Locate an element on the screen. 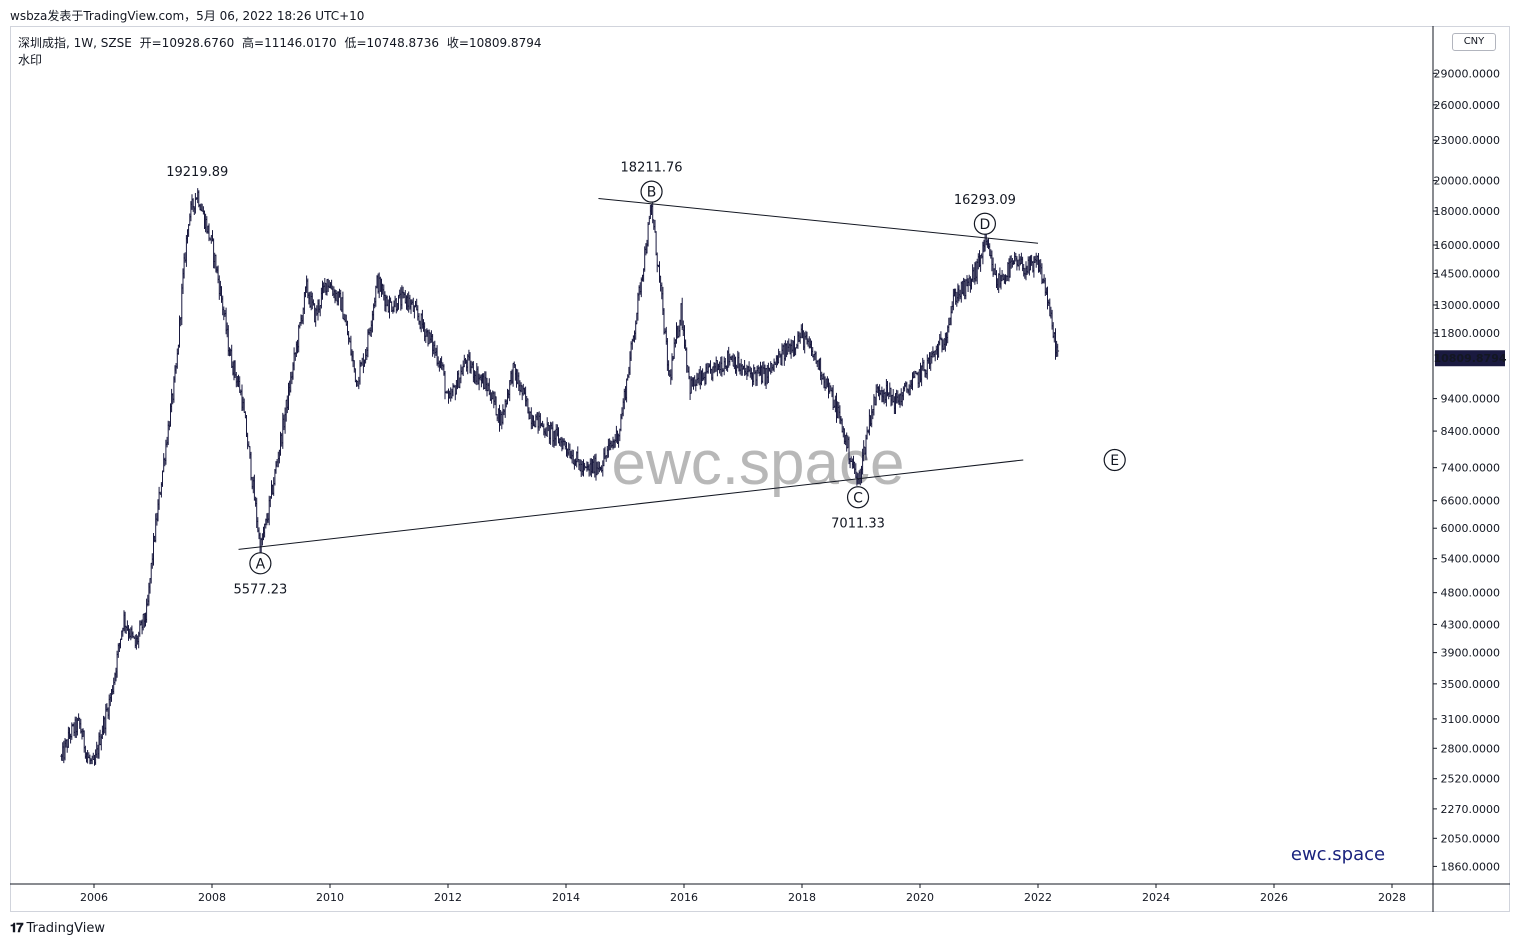 The height and width of the screenshot is (947, 1520). price-tick-label: 23000.0000 is located at coordinates (1467, 140).